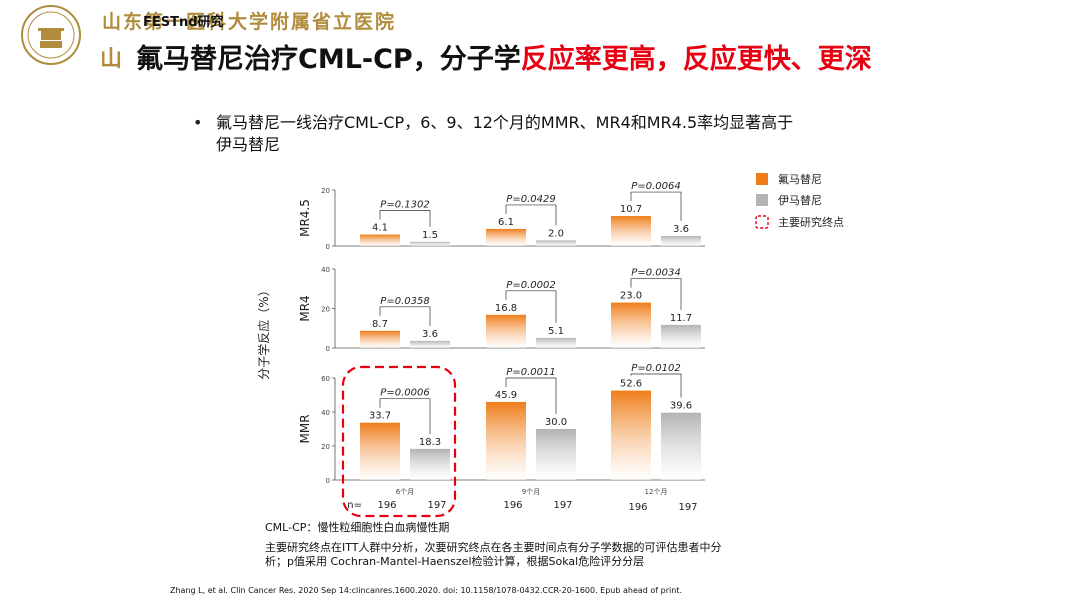  I want to click on primary-endpoint-box, so click(399, 441).